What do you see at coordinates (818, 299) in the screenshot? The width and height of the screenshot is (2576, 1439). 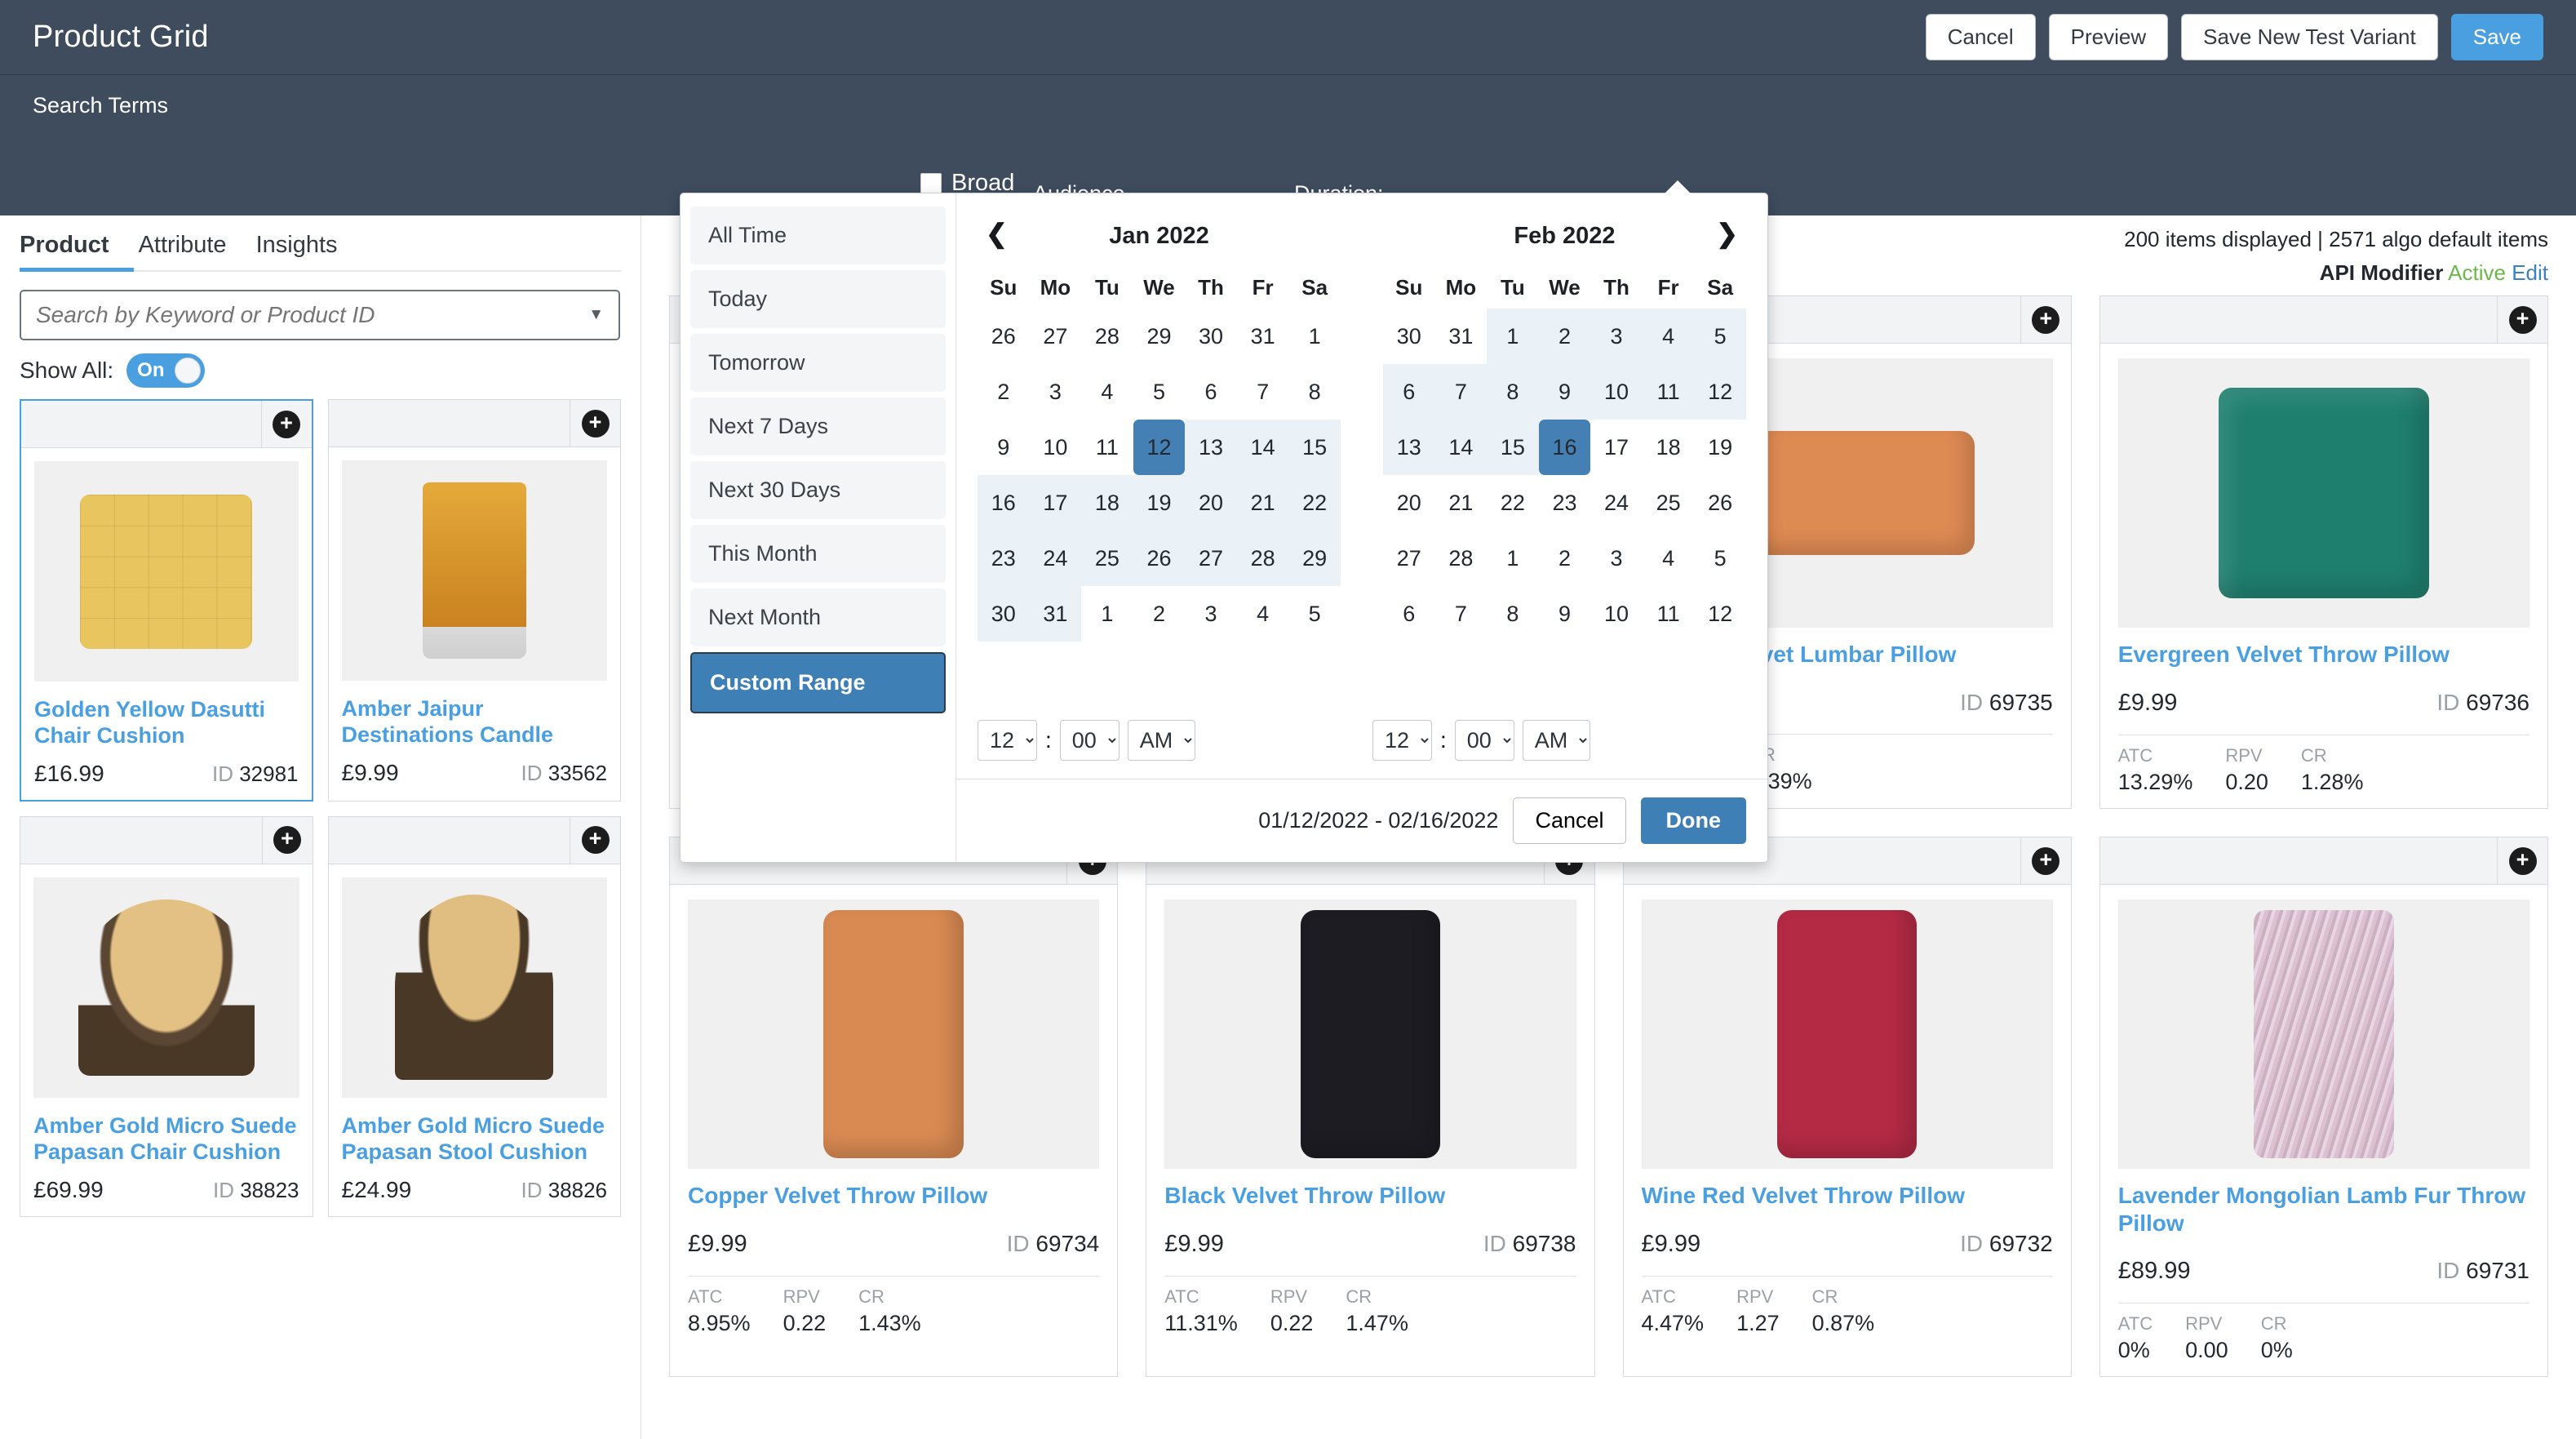 I see `preset-range-today: Today` at bounding box center [818, 299].